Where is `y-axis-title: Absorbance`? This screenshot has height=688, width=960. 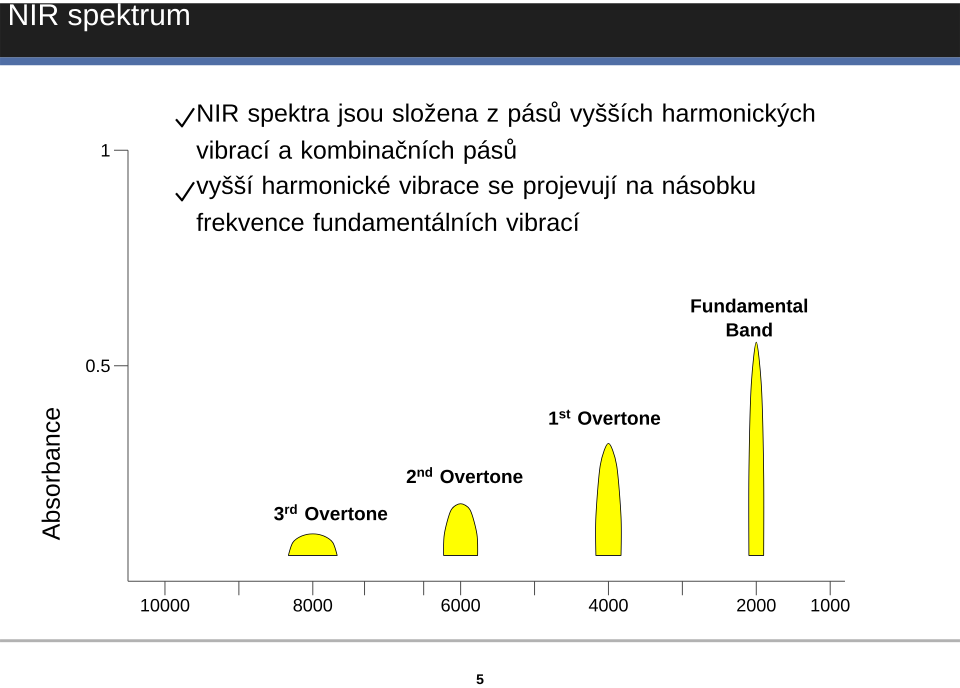 y-axis-title: Absorbance is located at coordinates (51, 474).